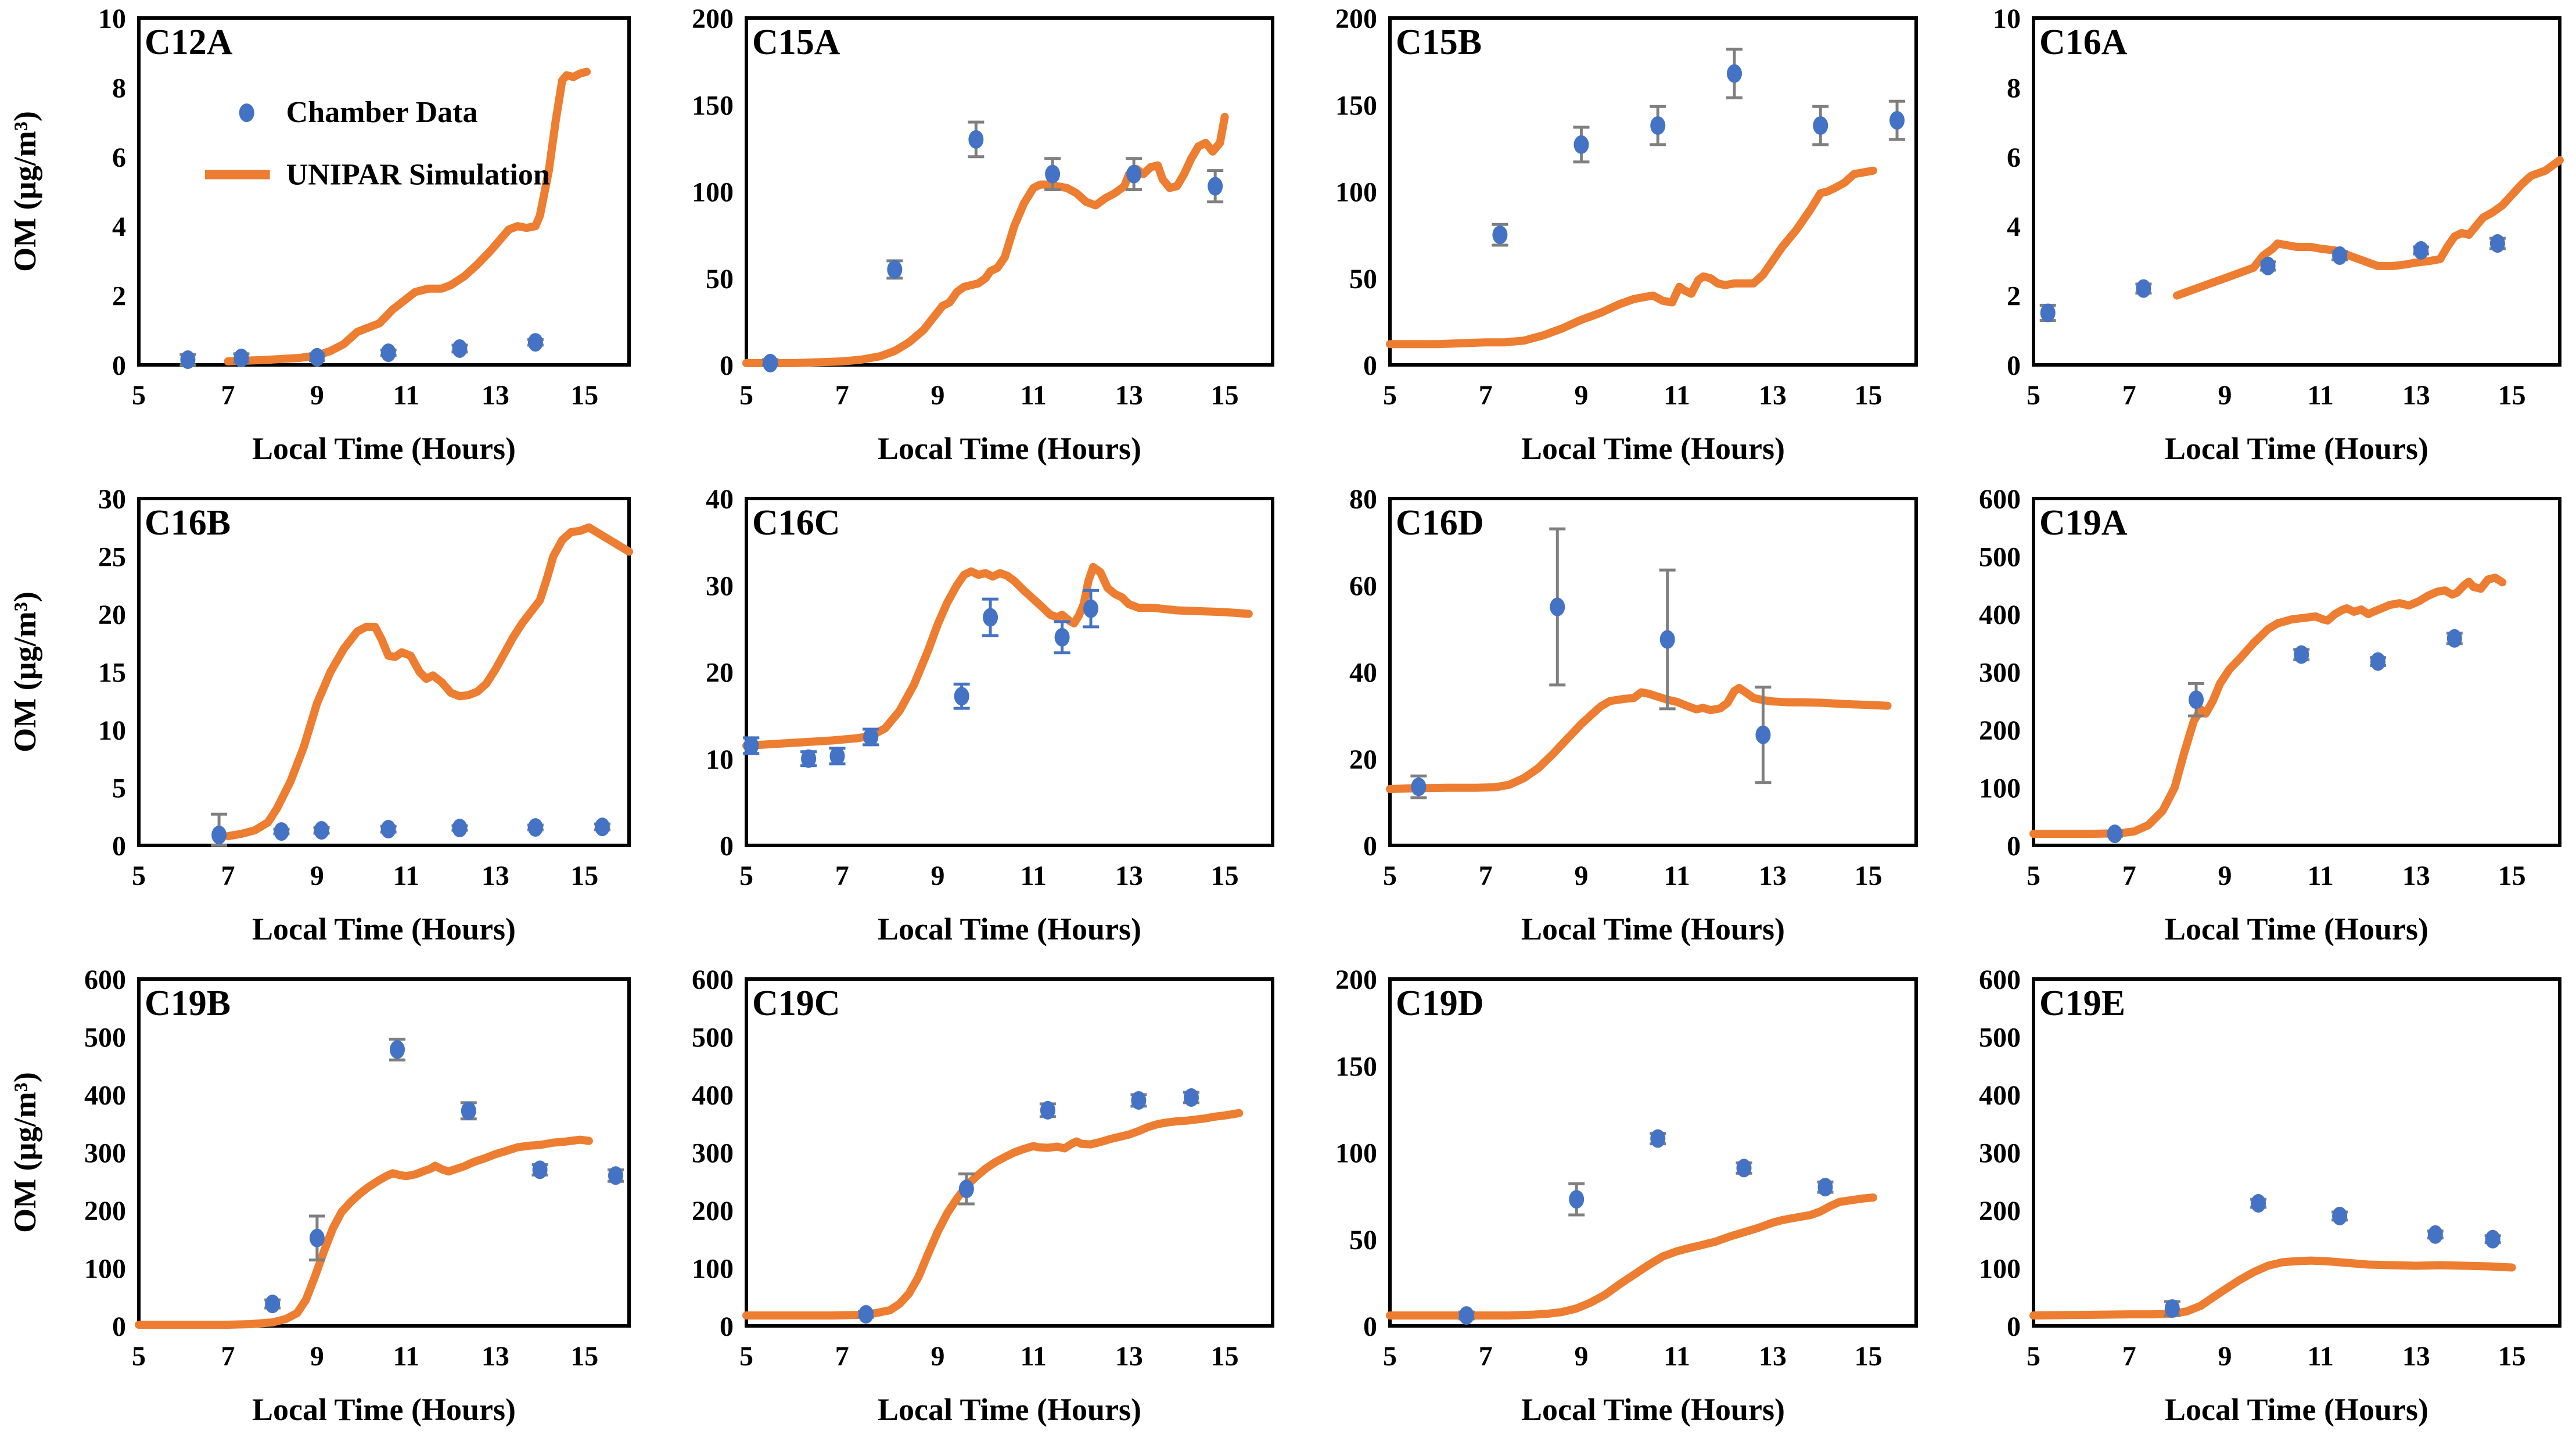 This screenshot has height=1445, width=2576. Describe the element at coordinates (2253, 241) in the screenshot. I see `chart-panel-C16A: 0 2 4 6 8 10 5 7 9 11 13 15 C16A Local Time (Hours)` at that location.